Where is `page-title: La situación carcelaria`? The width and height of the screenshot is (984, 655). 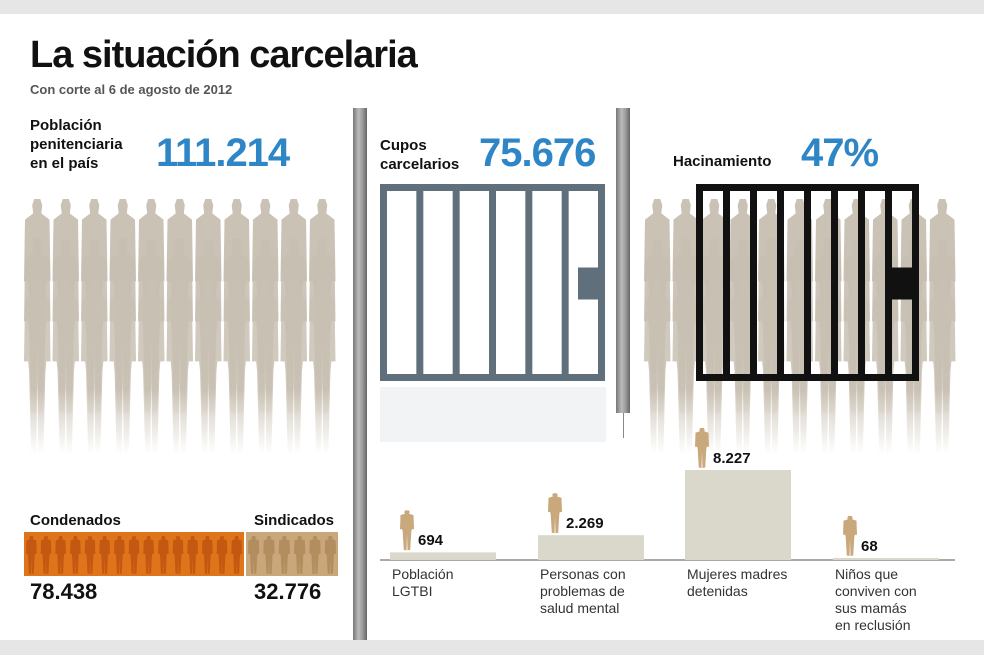
page-title: La situación carcelaria is located at coordinates (224, 55).